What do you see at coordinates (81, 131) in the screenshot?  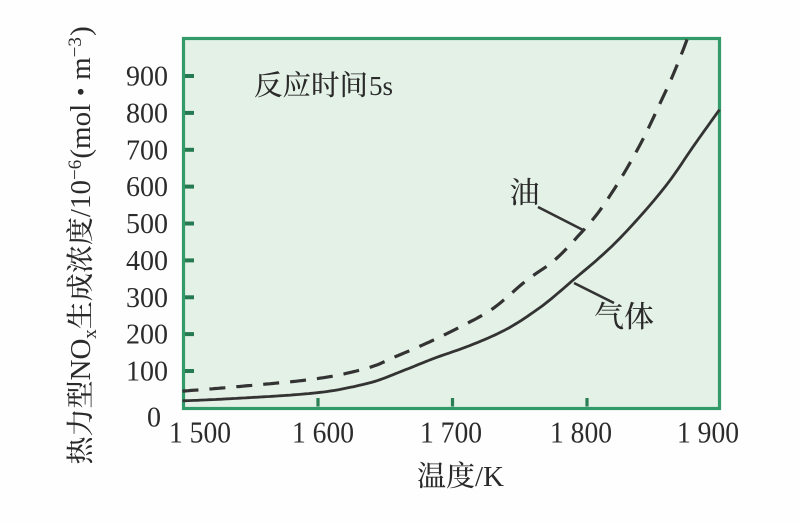 I see `svg-text: (mol` at bounding box center [81, 131].